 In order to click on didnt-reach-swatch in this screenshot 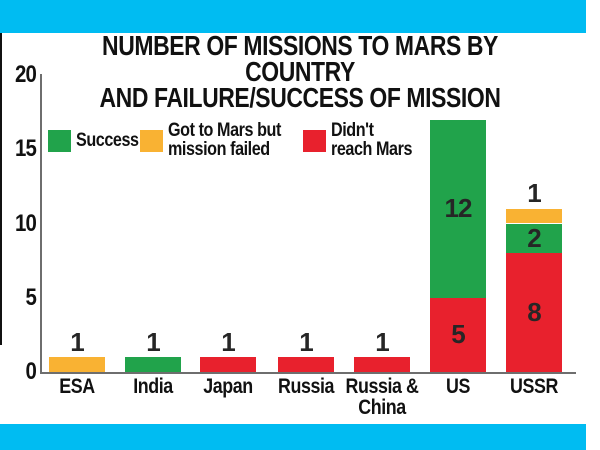, I will do `click(314, 141)`.